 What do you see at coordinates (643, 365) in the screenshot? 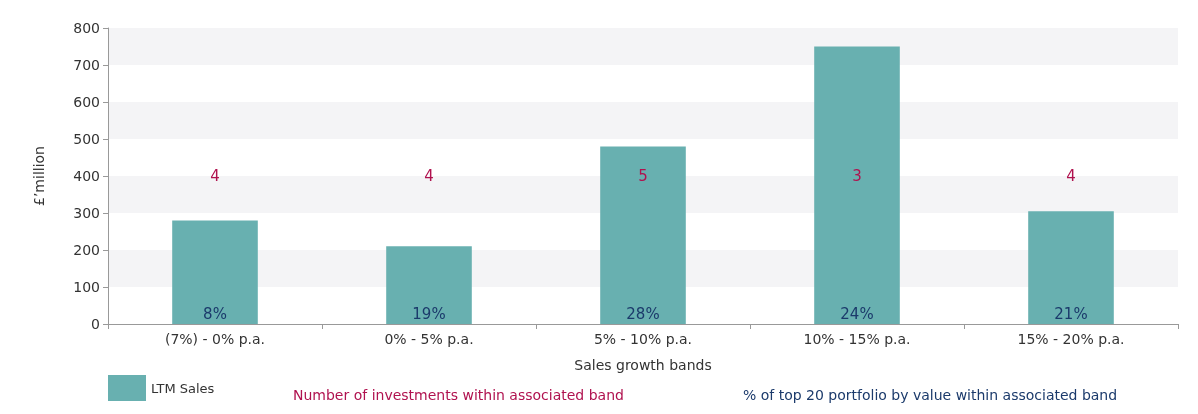
I see `x-axis-title: Sales growth bands` at bounding box center [643, 365].